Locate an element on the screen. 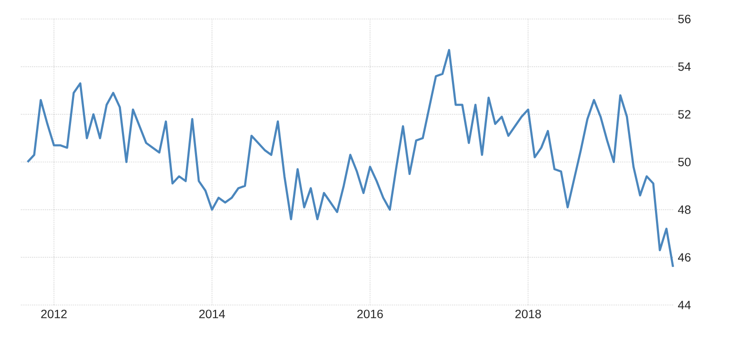 Image resolution: width=730 pixels, height=340 pixels. x-tick-label: 2016 is located at coordinates (370, 314).